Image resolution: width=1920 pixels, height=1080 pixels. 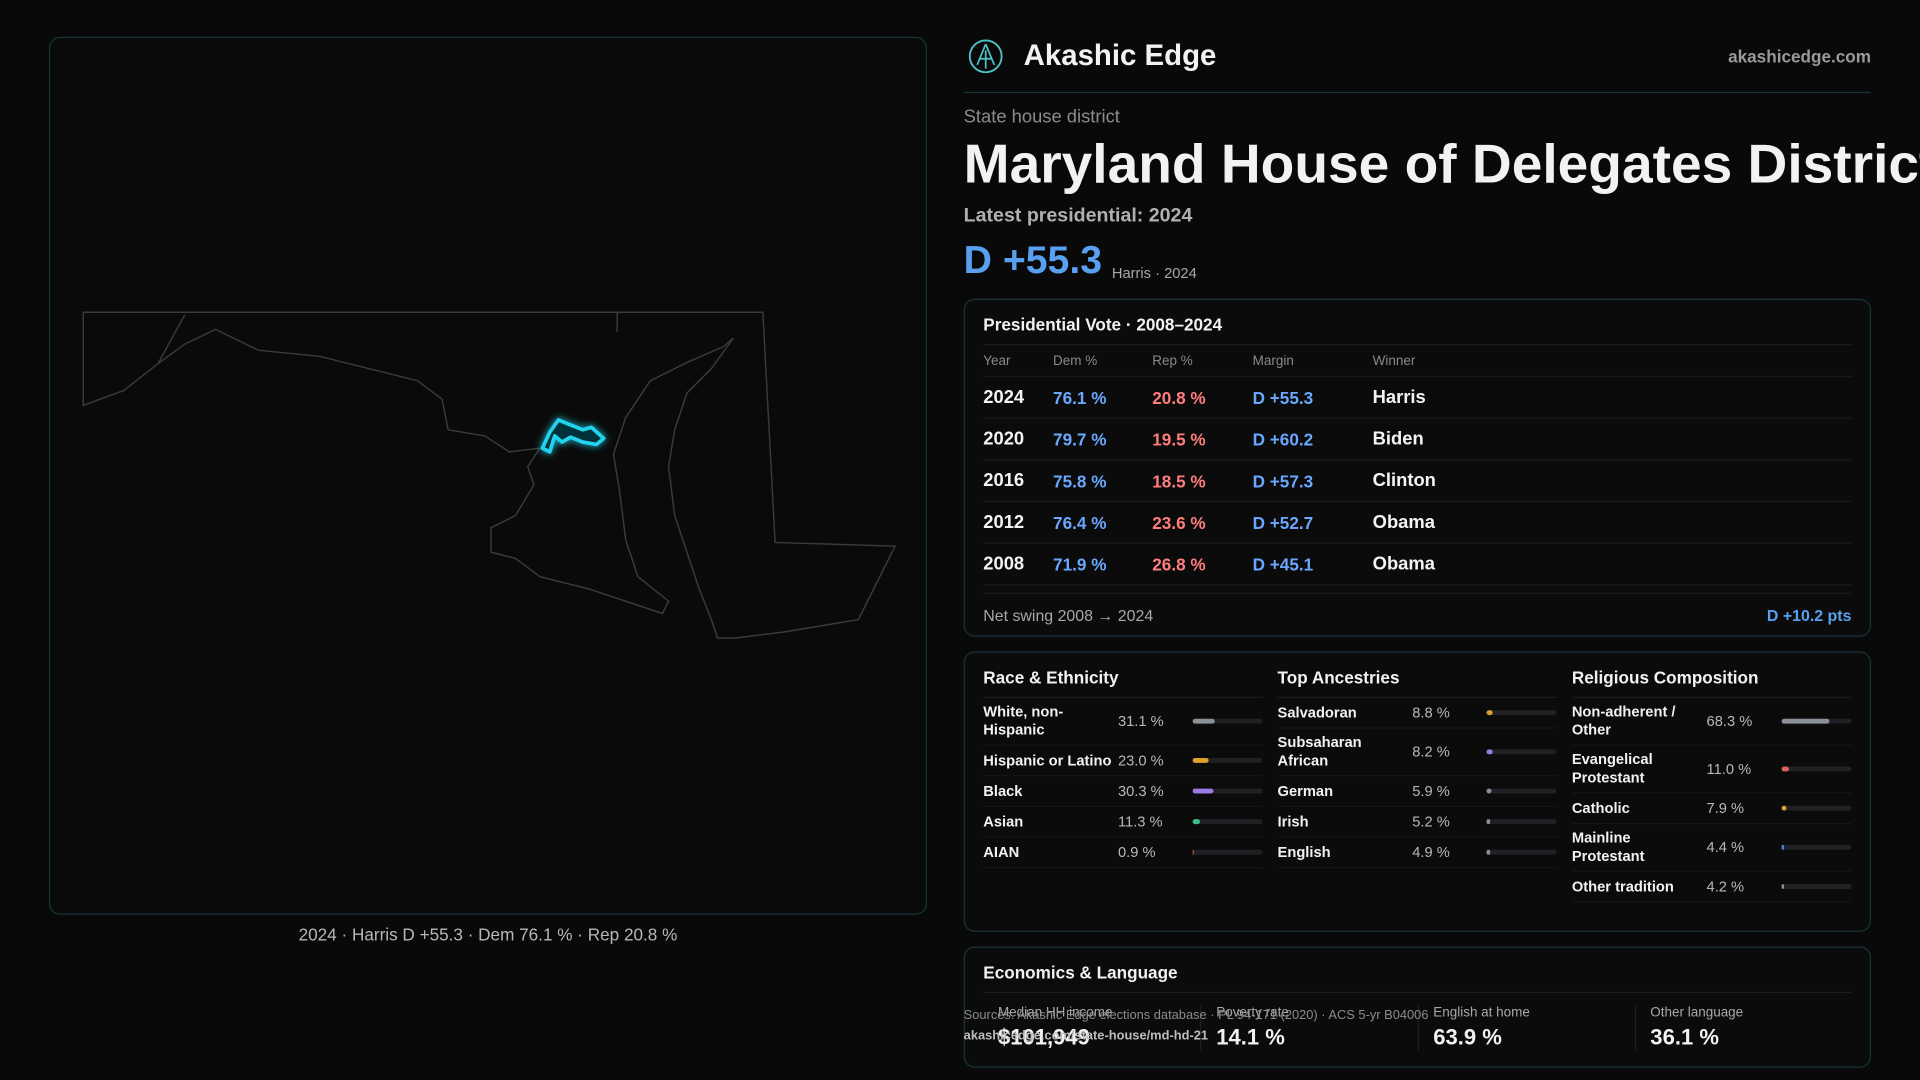 I want to click on table-cell: D +57.3, so click(x=1283, y=480).